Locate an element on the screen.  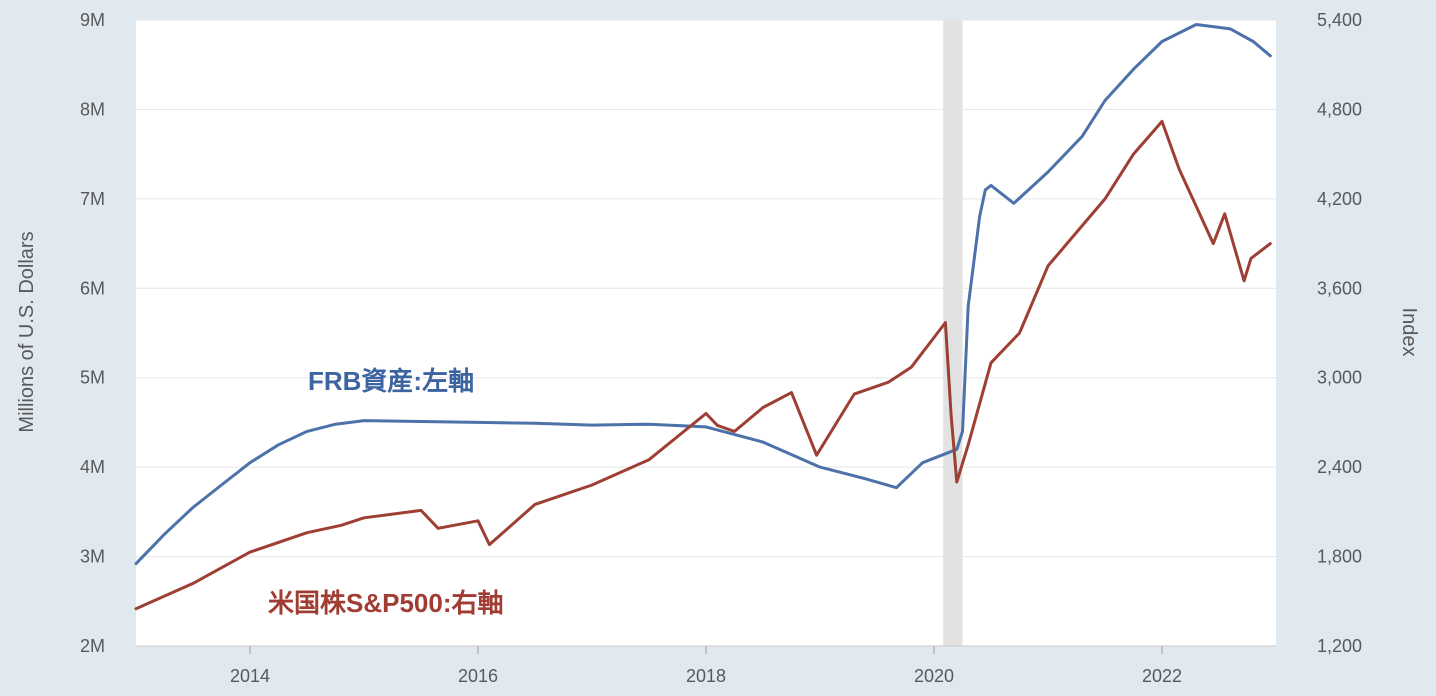
x-tick-label: 2020 is located at coordinates (934, 676).